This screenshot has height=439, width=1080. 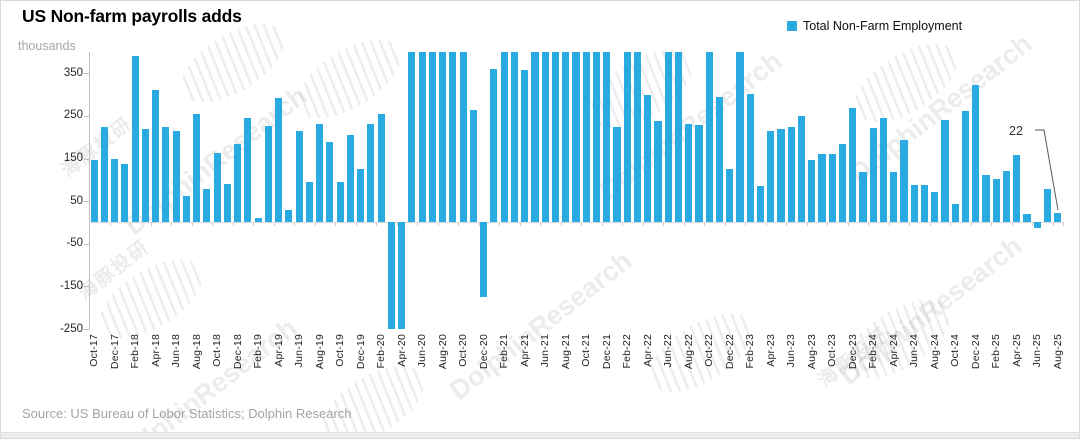 What do you see at coordinates (770, 350) in the screenshot?
I see `x-axis-tick-label: Apr-23` at bounding box center [770, 350].